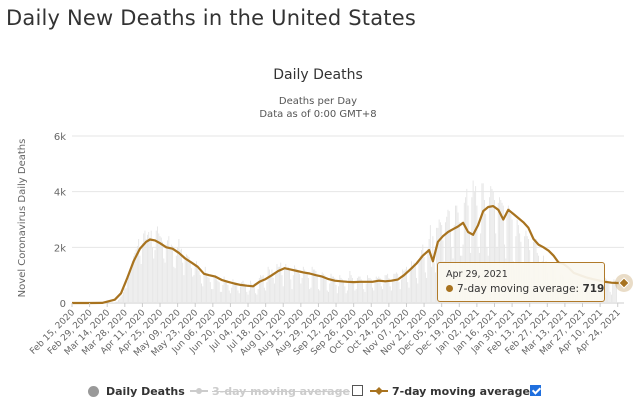 The height and width of the screenshot is (408, 644). What do you see at coordinates (535, 390) in the screenshot?
I see `checkbox-7day-average` at bounding box center [535, 390].